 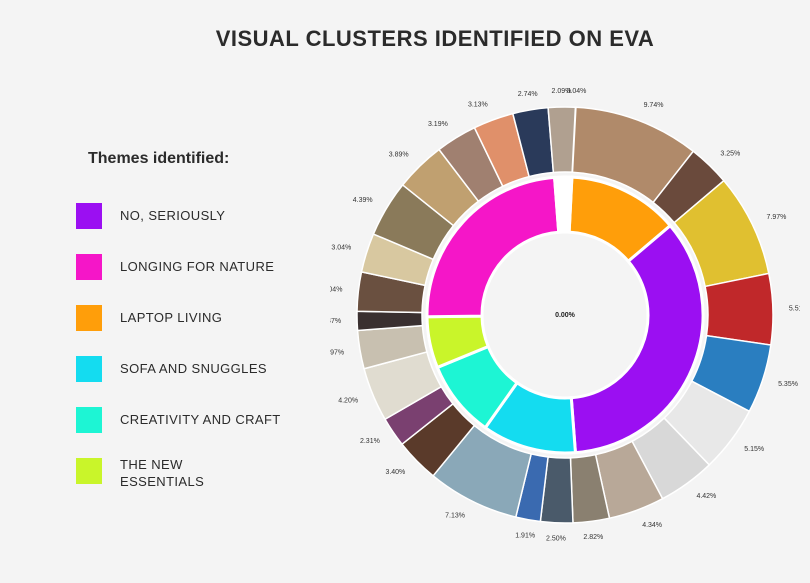 What do you see at coordinates (593, 537) in the screenshot?
I see `outer-segment-label: 2.82%` at bounding box center [593, 537].